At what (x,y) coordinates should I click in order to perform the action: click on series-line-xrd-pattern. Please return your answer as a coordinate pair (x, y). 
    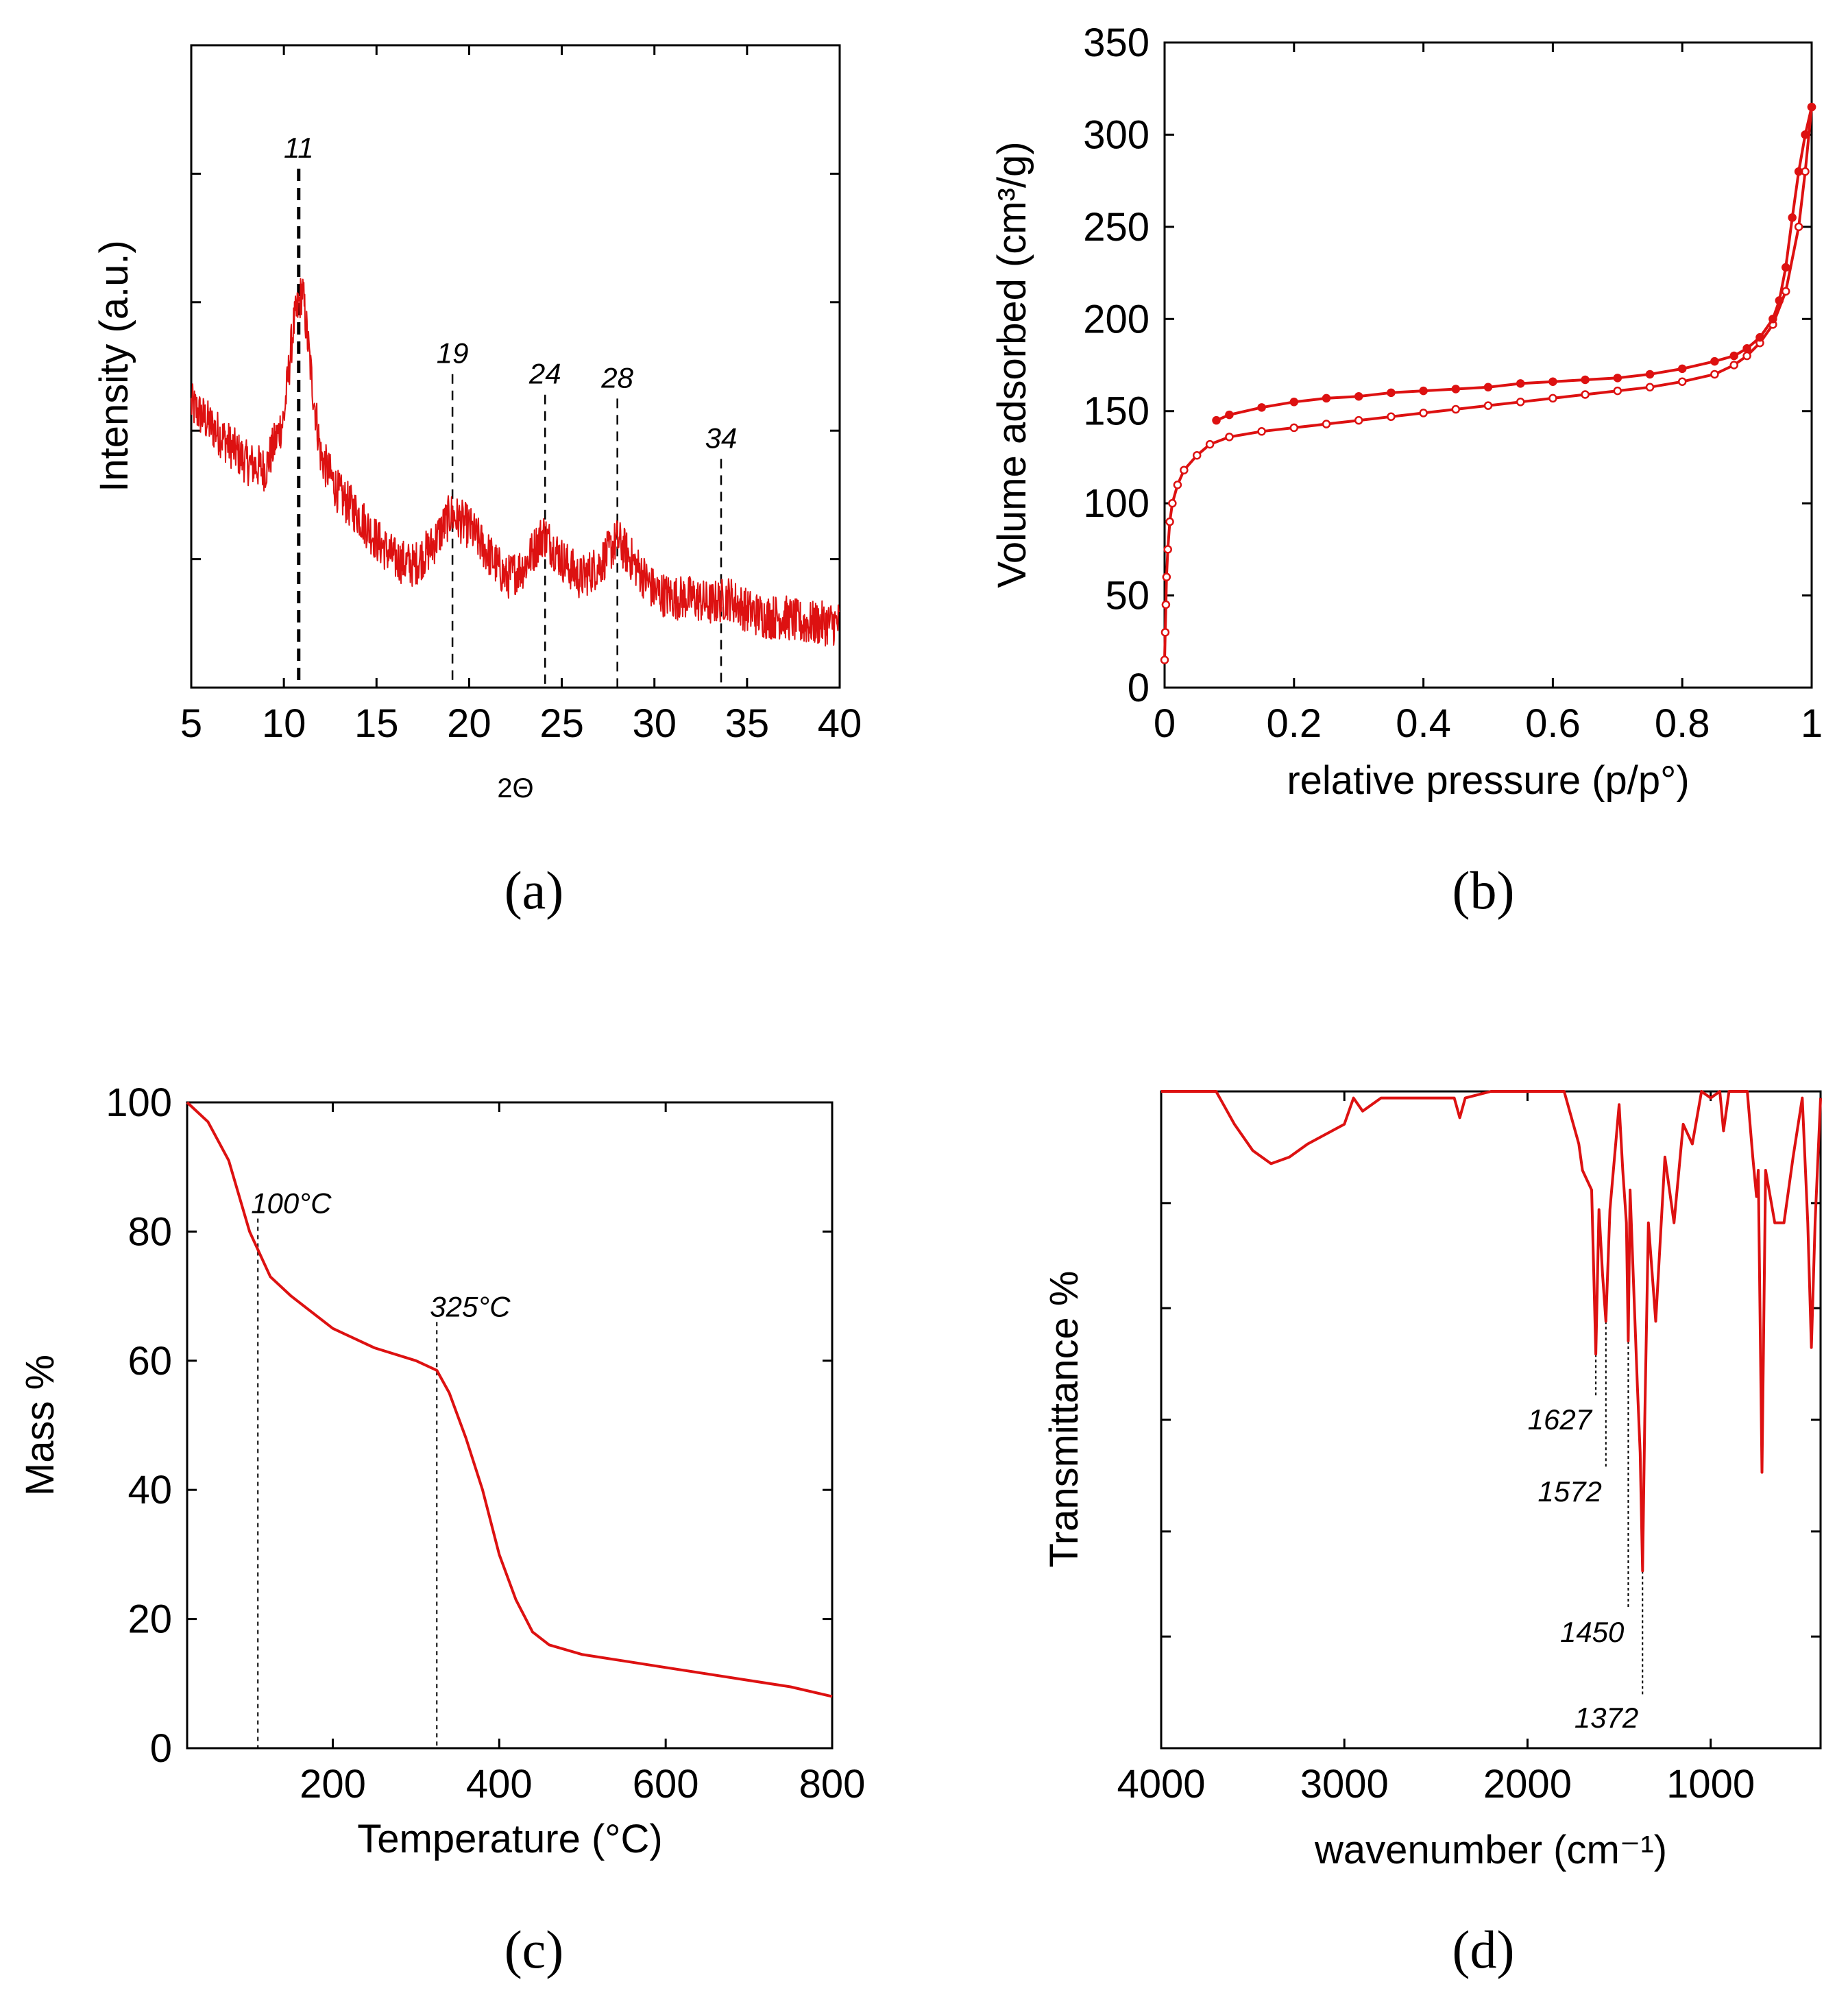
    Looking at the image, I should click on (515, 462).